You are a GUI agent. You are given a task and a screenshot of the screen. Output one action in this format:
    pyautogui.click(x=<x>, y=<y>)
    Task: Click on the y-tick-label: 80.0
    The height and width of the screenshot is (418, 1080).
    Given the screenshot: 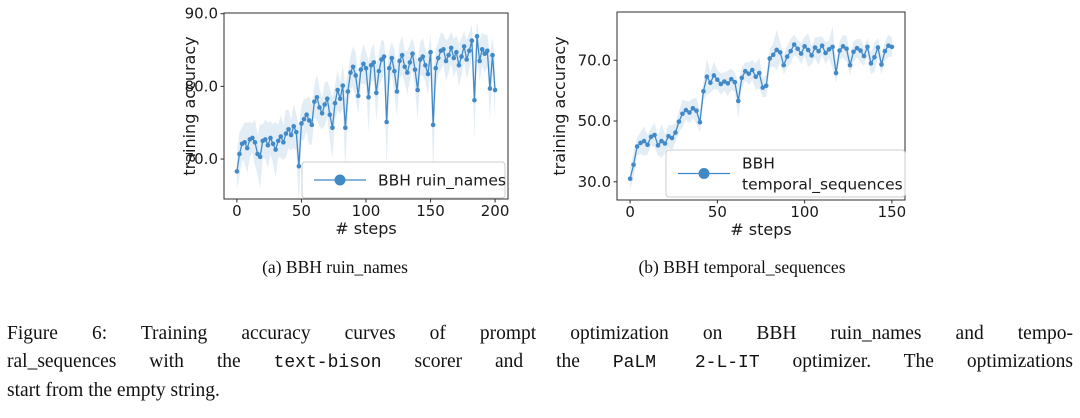 What is the action you would take?
    pyautogui.click(x=201, y=86)
    